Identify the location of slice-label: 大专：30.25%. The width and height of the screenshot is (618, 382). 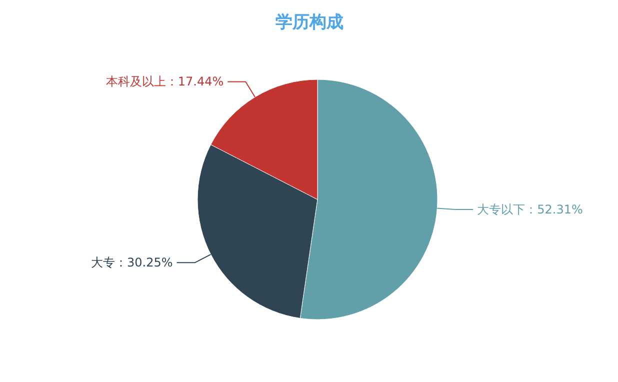
(132, 263).